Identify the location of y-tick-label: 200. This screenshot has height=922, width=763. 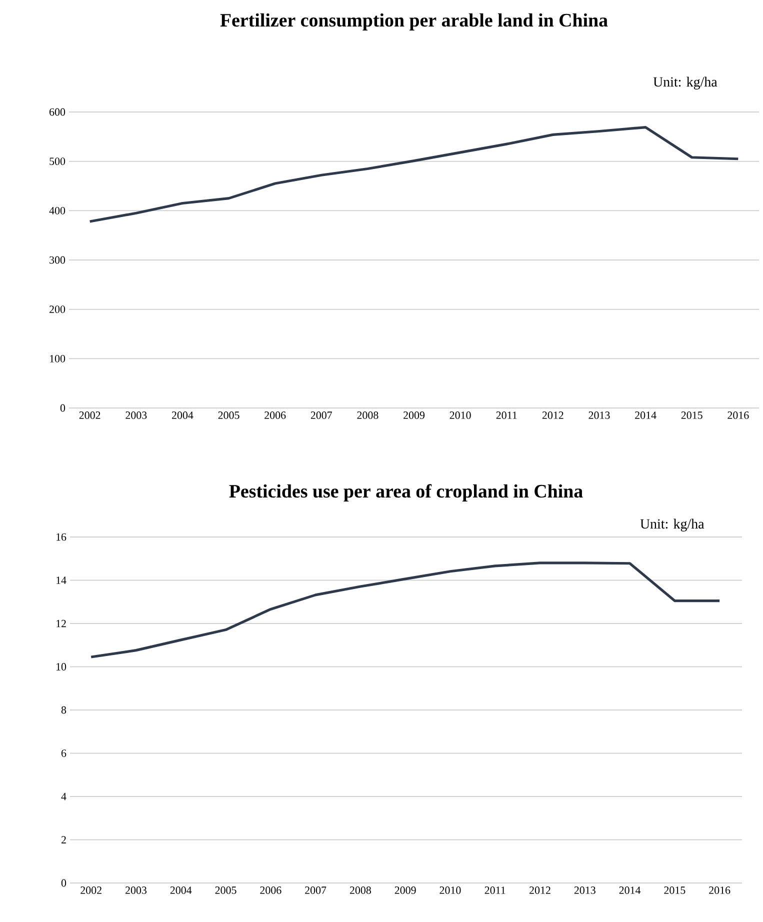
(58, 310).